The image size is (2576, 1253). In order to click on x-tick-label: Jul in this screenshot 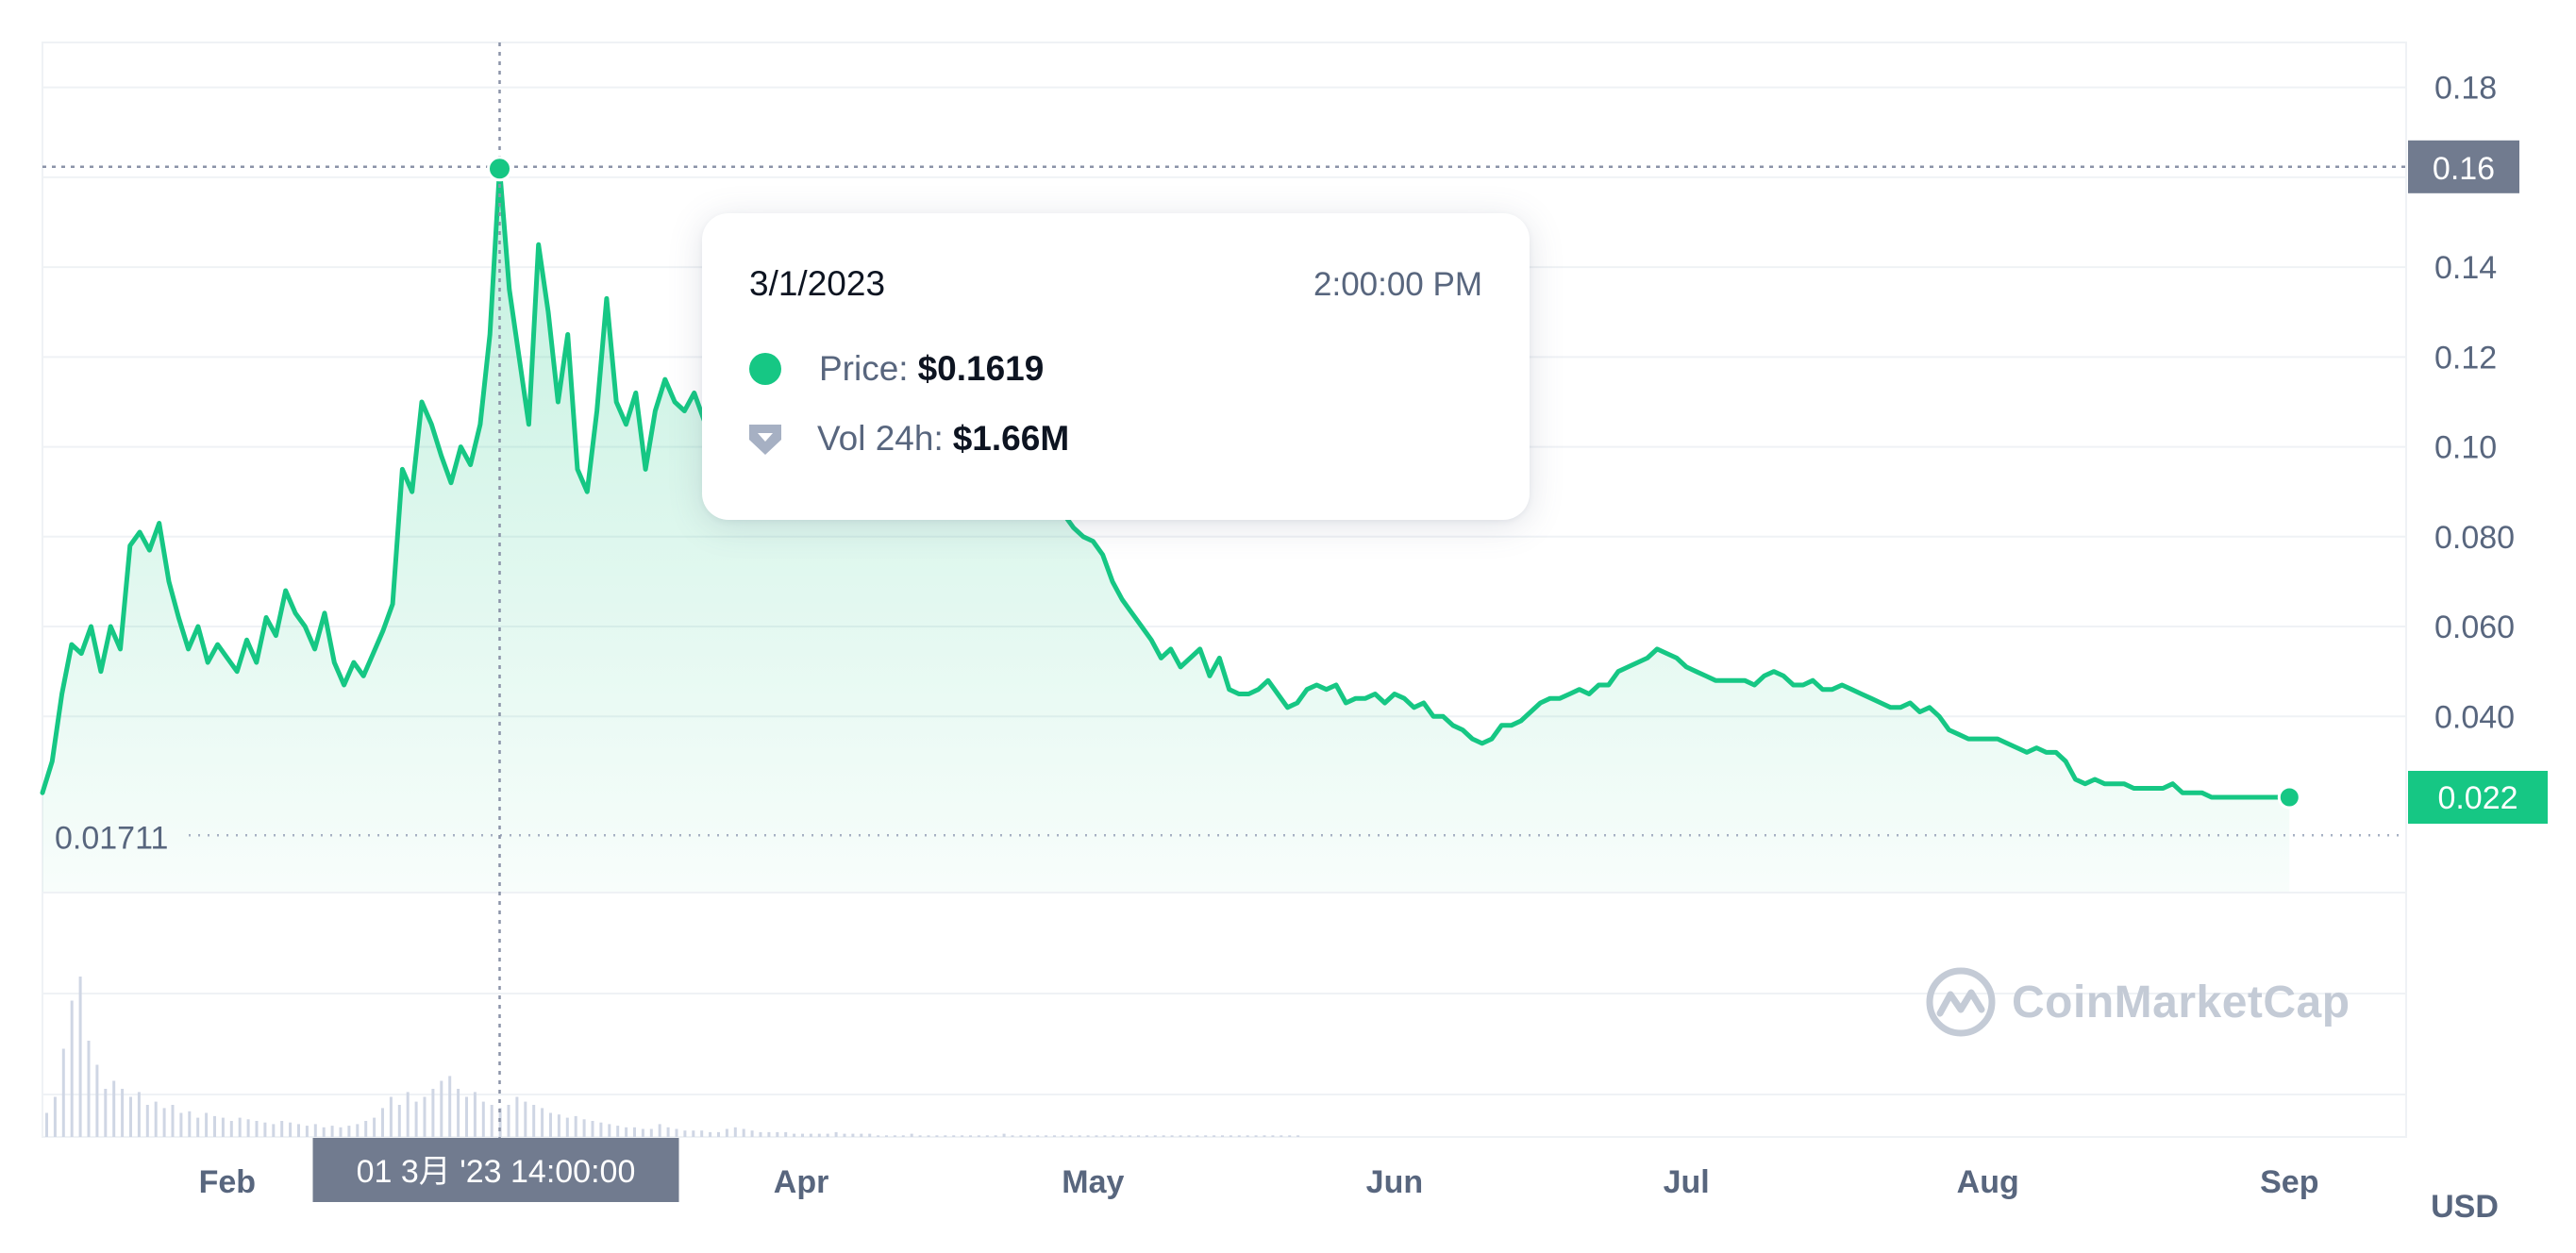, I will do `click(1687, 1182)`.